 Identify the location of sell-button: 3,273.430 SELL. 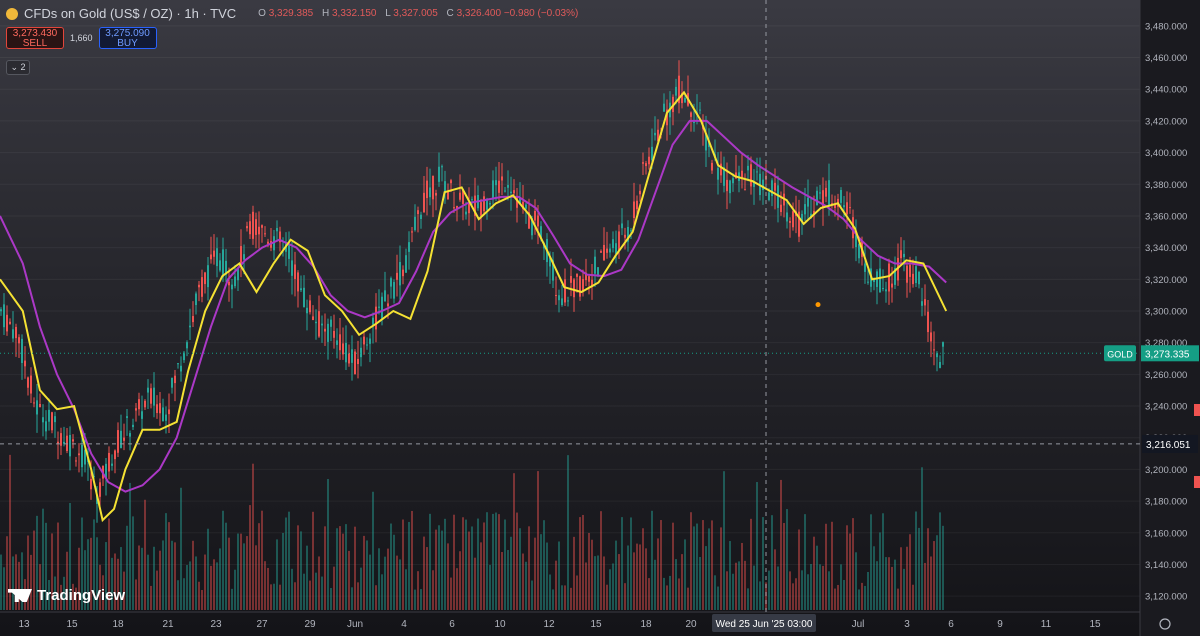
(35, 38).